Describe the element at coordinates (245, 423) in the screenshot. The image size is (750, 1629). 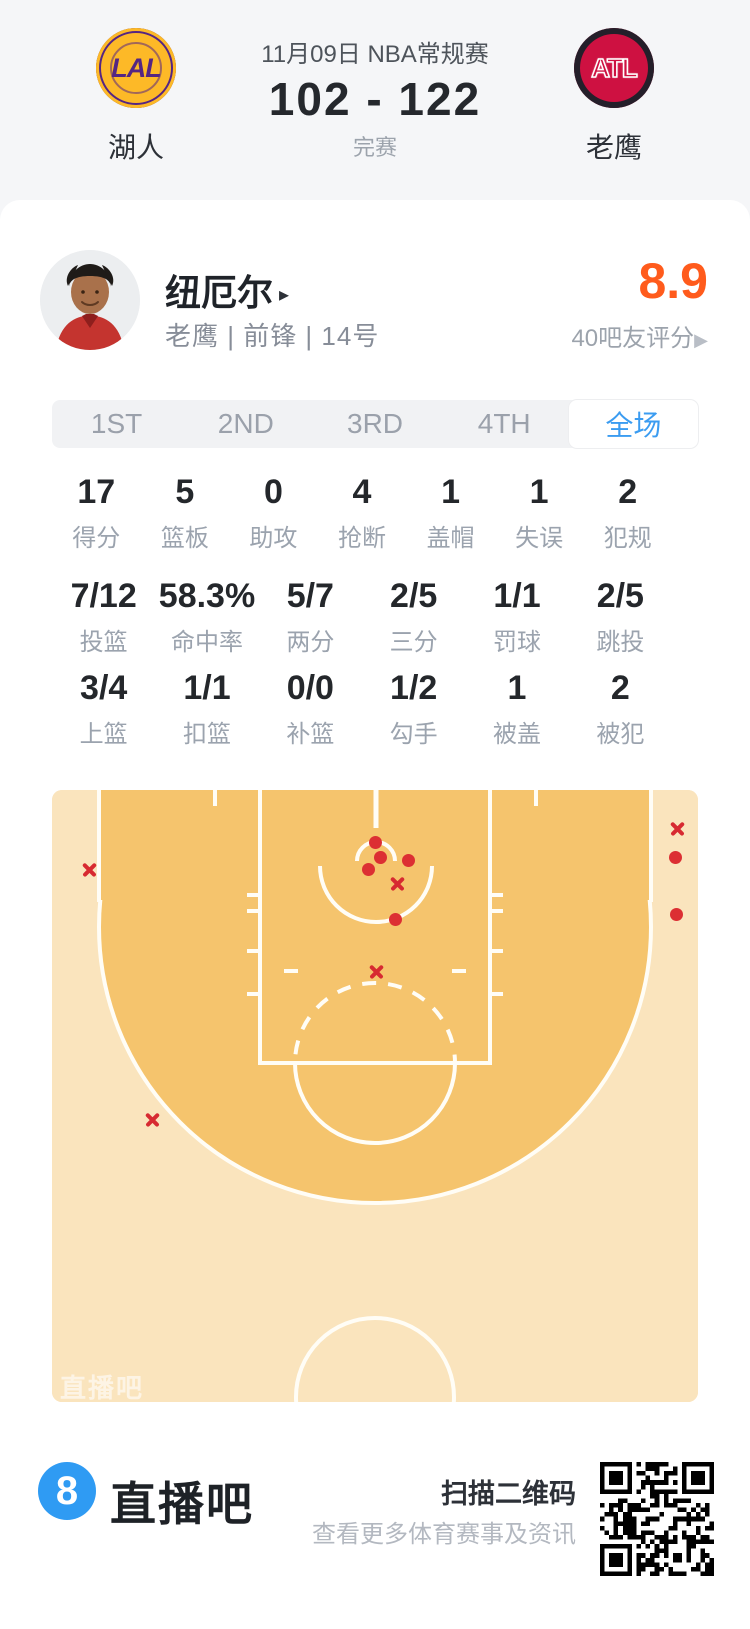
I see `tab-2nd: 2ND` at that location.